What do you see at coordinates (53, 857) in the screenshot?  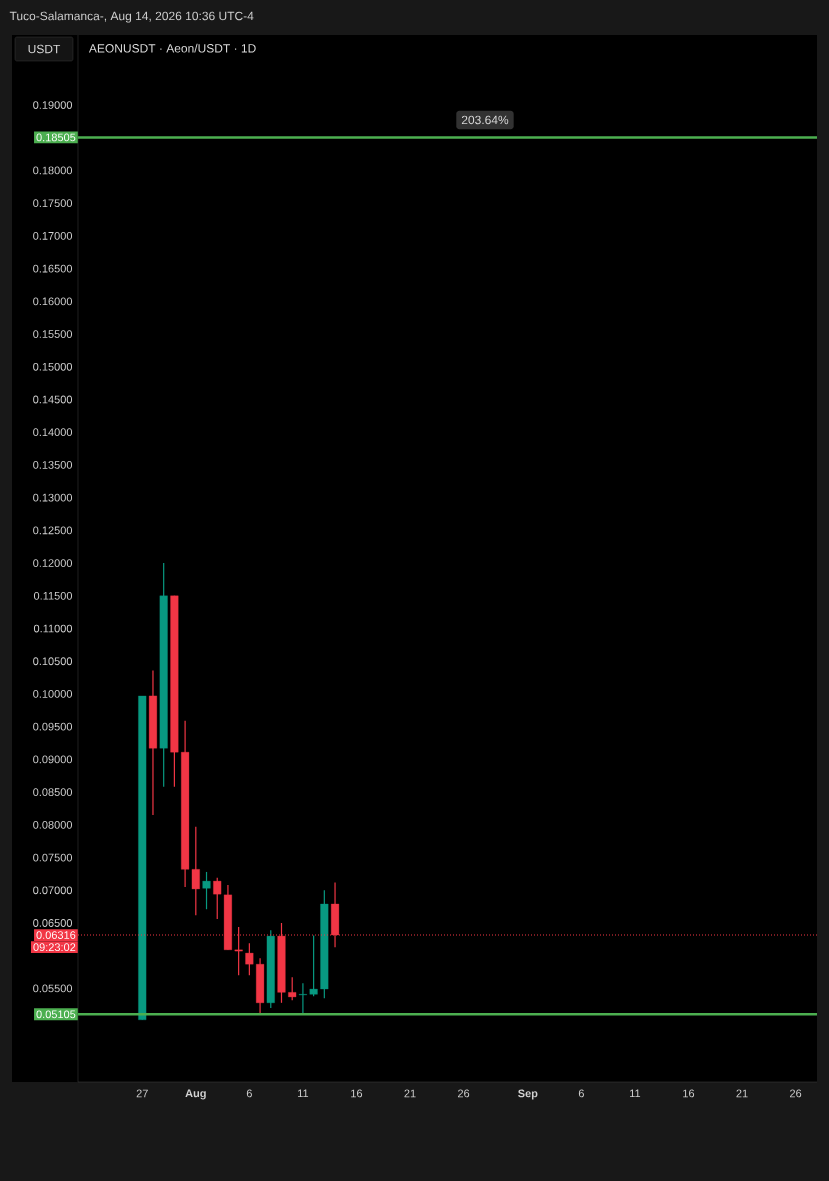 I see `y-tick-label: 0.07500` at bounding box center [53, 857].